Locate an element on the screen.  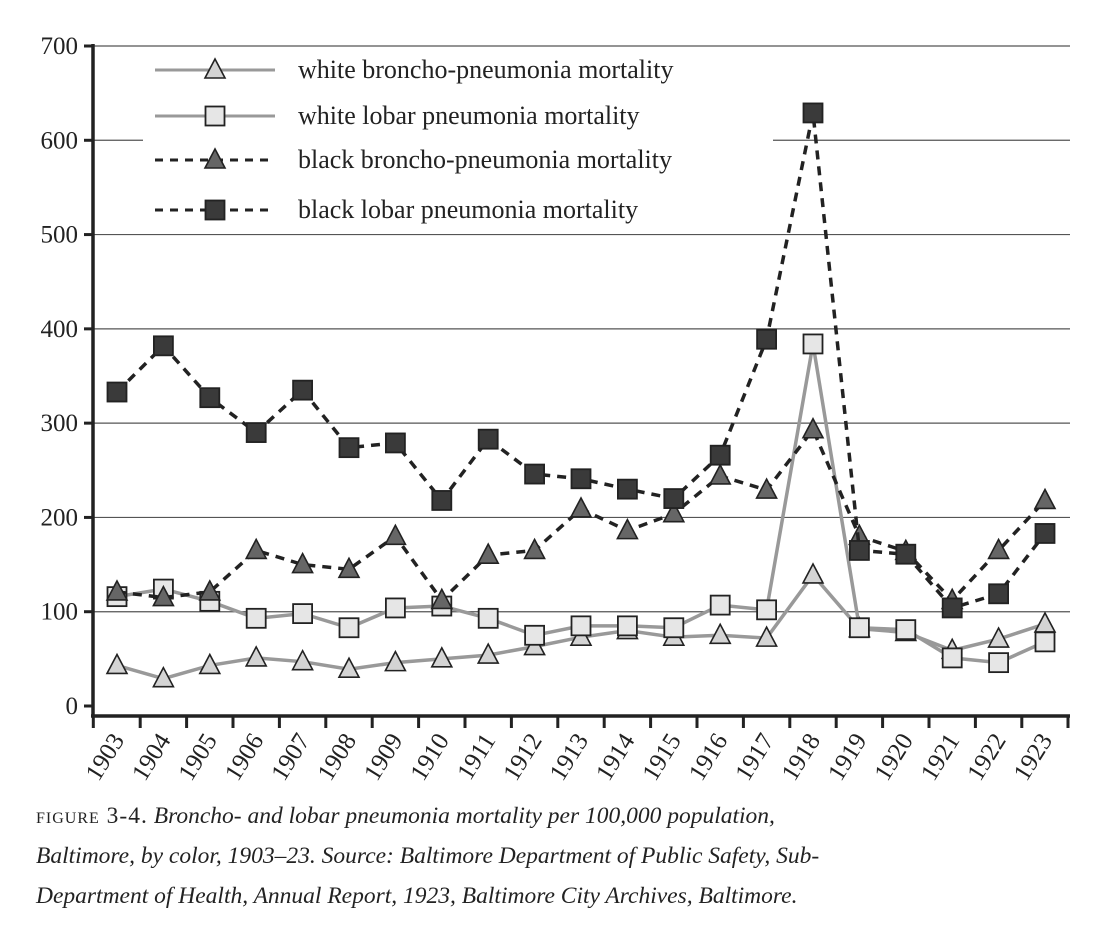
x-tick-label: 1917 is located at coordinates (754, 757).